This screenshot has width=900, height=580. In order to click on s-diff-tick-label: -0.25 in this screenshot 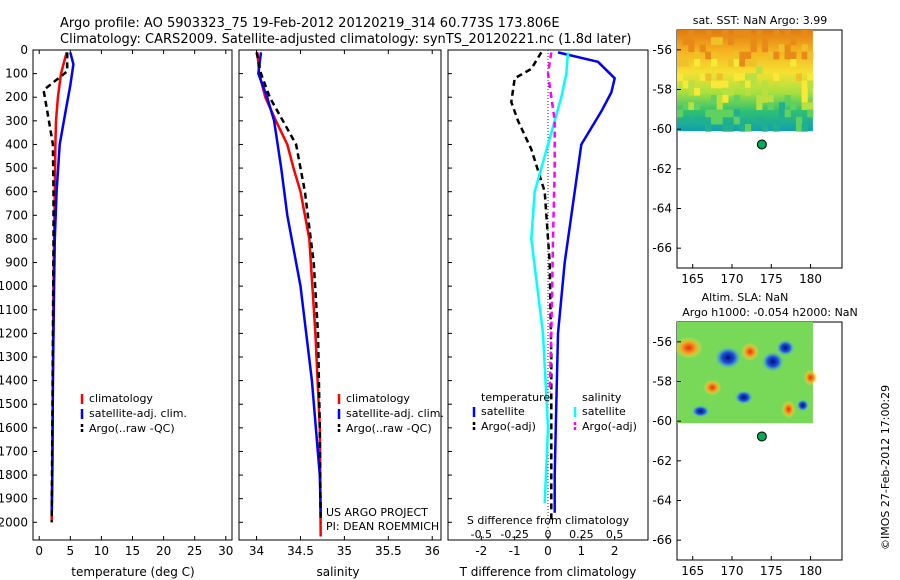, I will do `click(514, 534)`.